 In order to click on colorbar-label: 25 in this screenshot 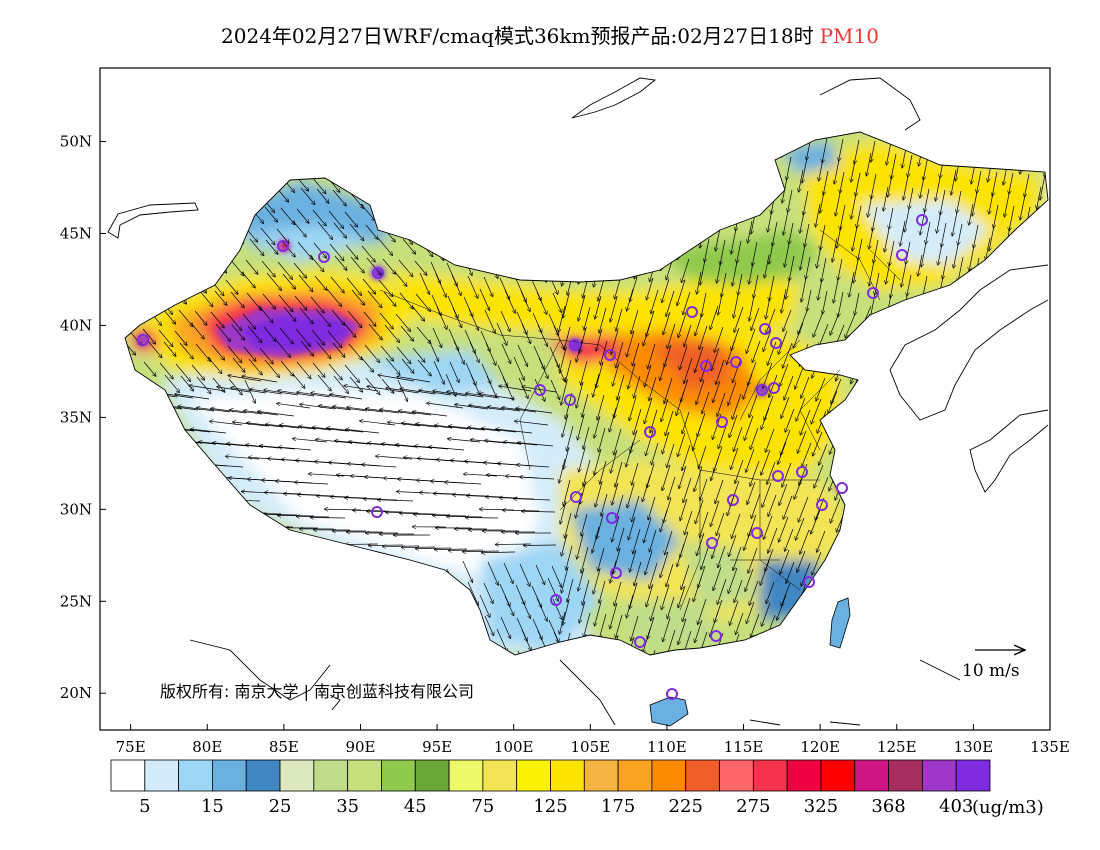, I will do `click(280, 806)`.